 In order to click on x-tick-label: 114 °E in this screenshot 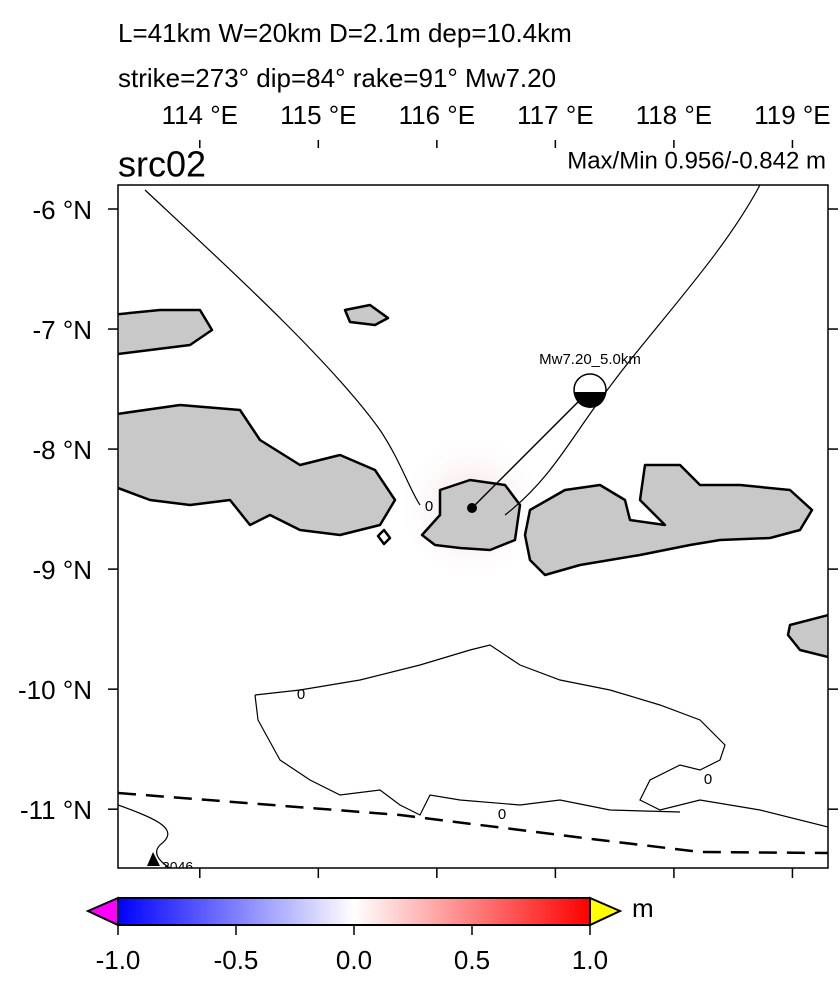, I will do `click(200, 115)`.